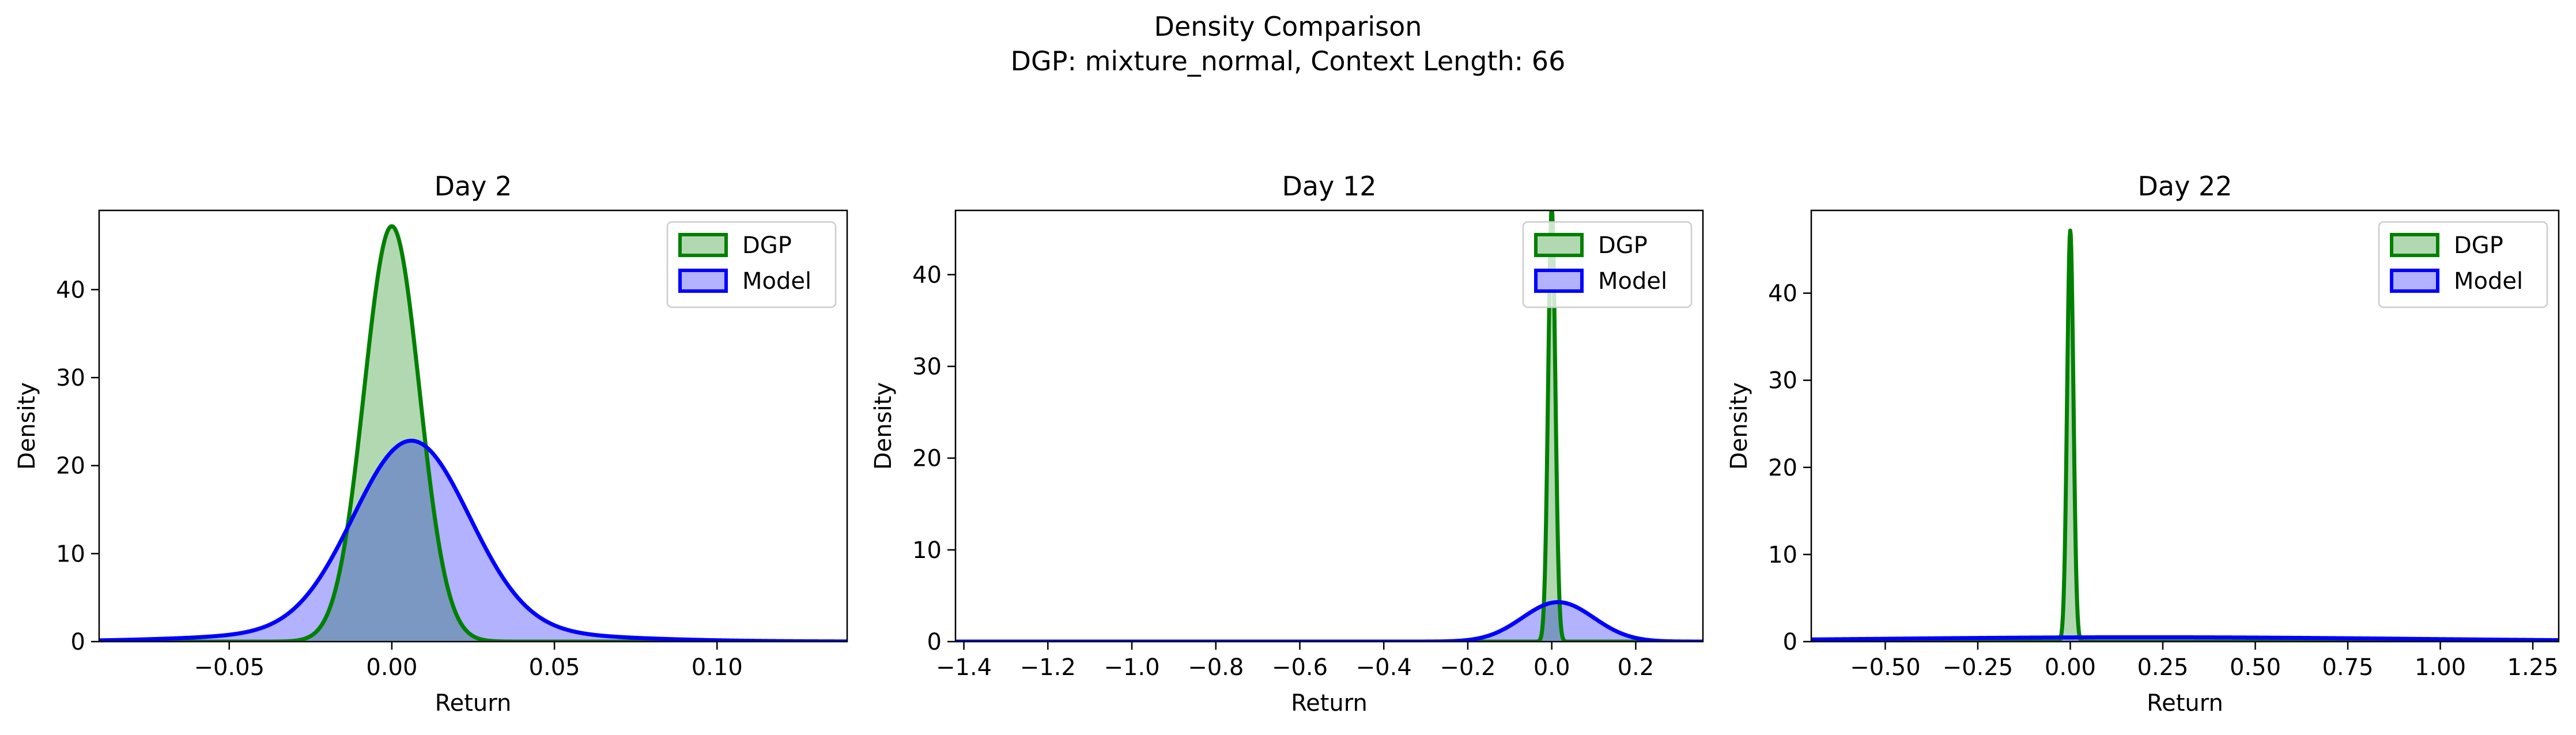 The width and height of the screenshot is (2576, 735). I want to click on x-tick-label: −0.4, so click(1384, 667).